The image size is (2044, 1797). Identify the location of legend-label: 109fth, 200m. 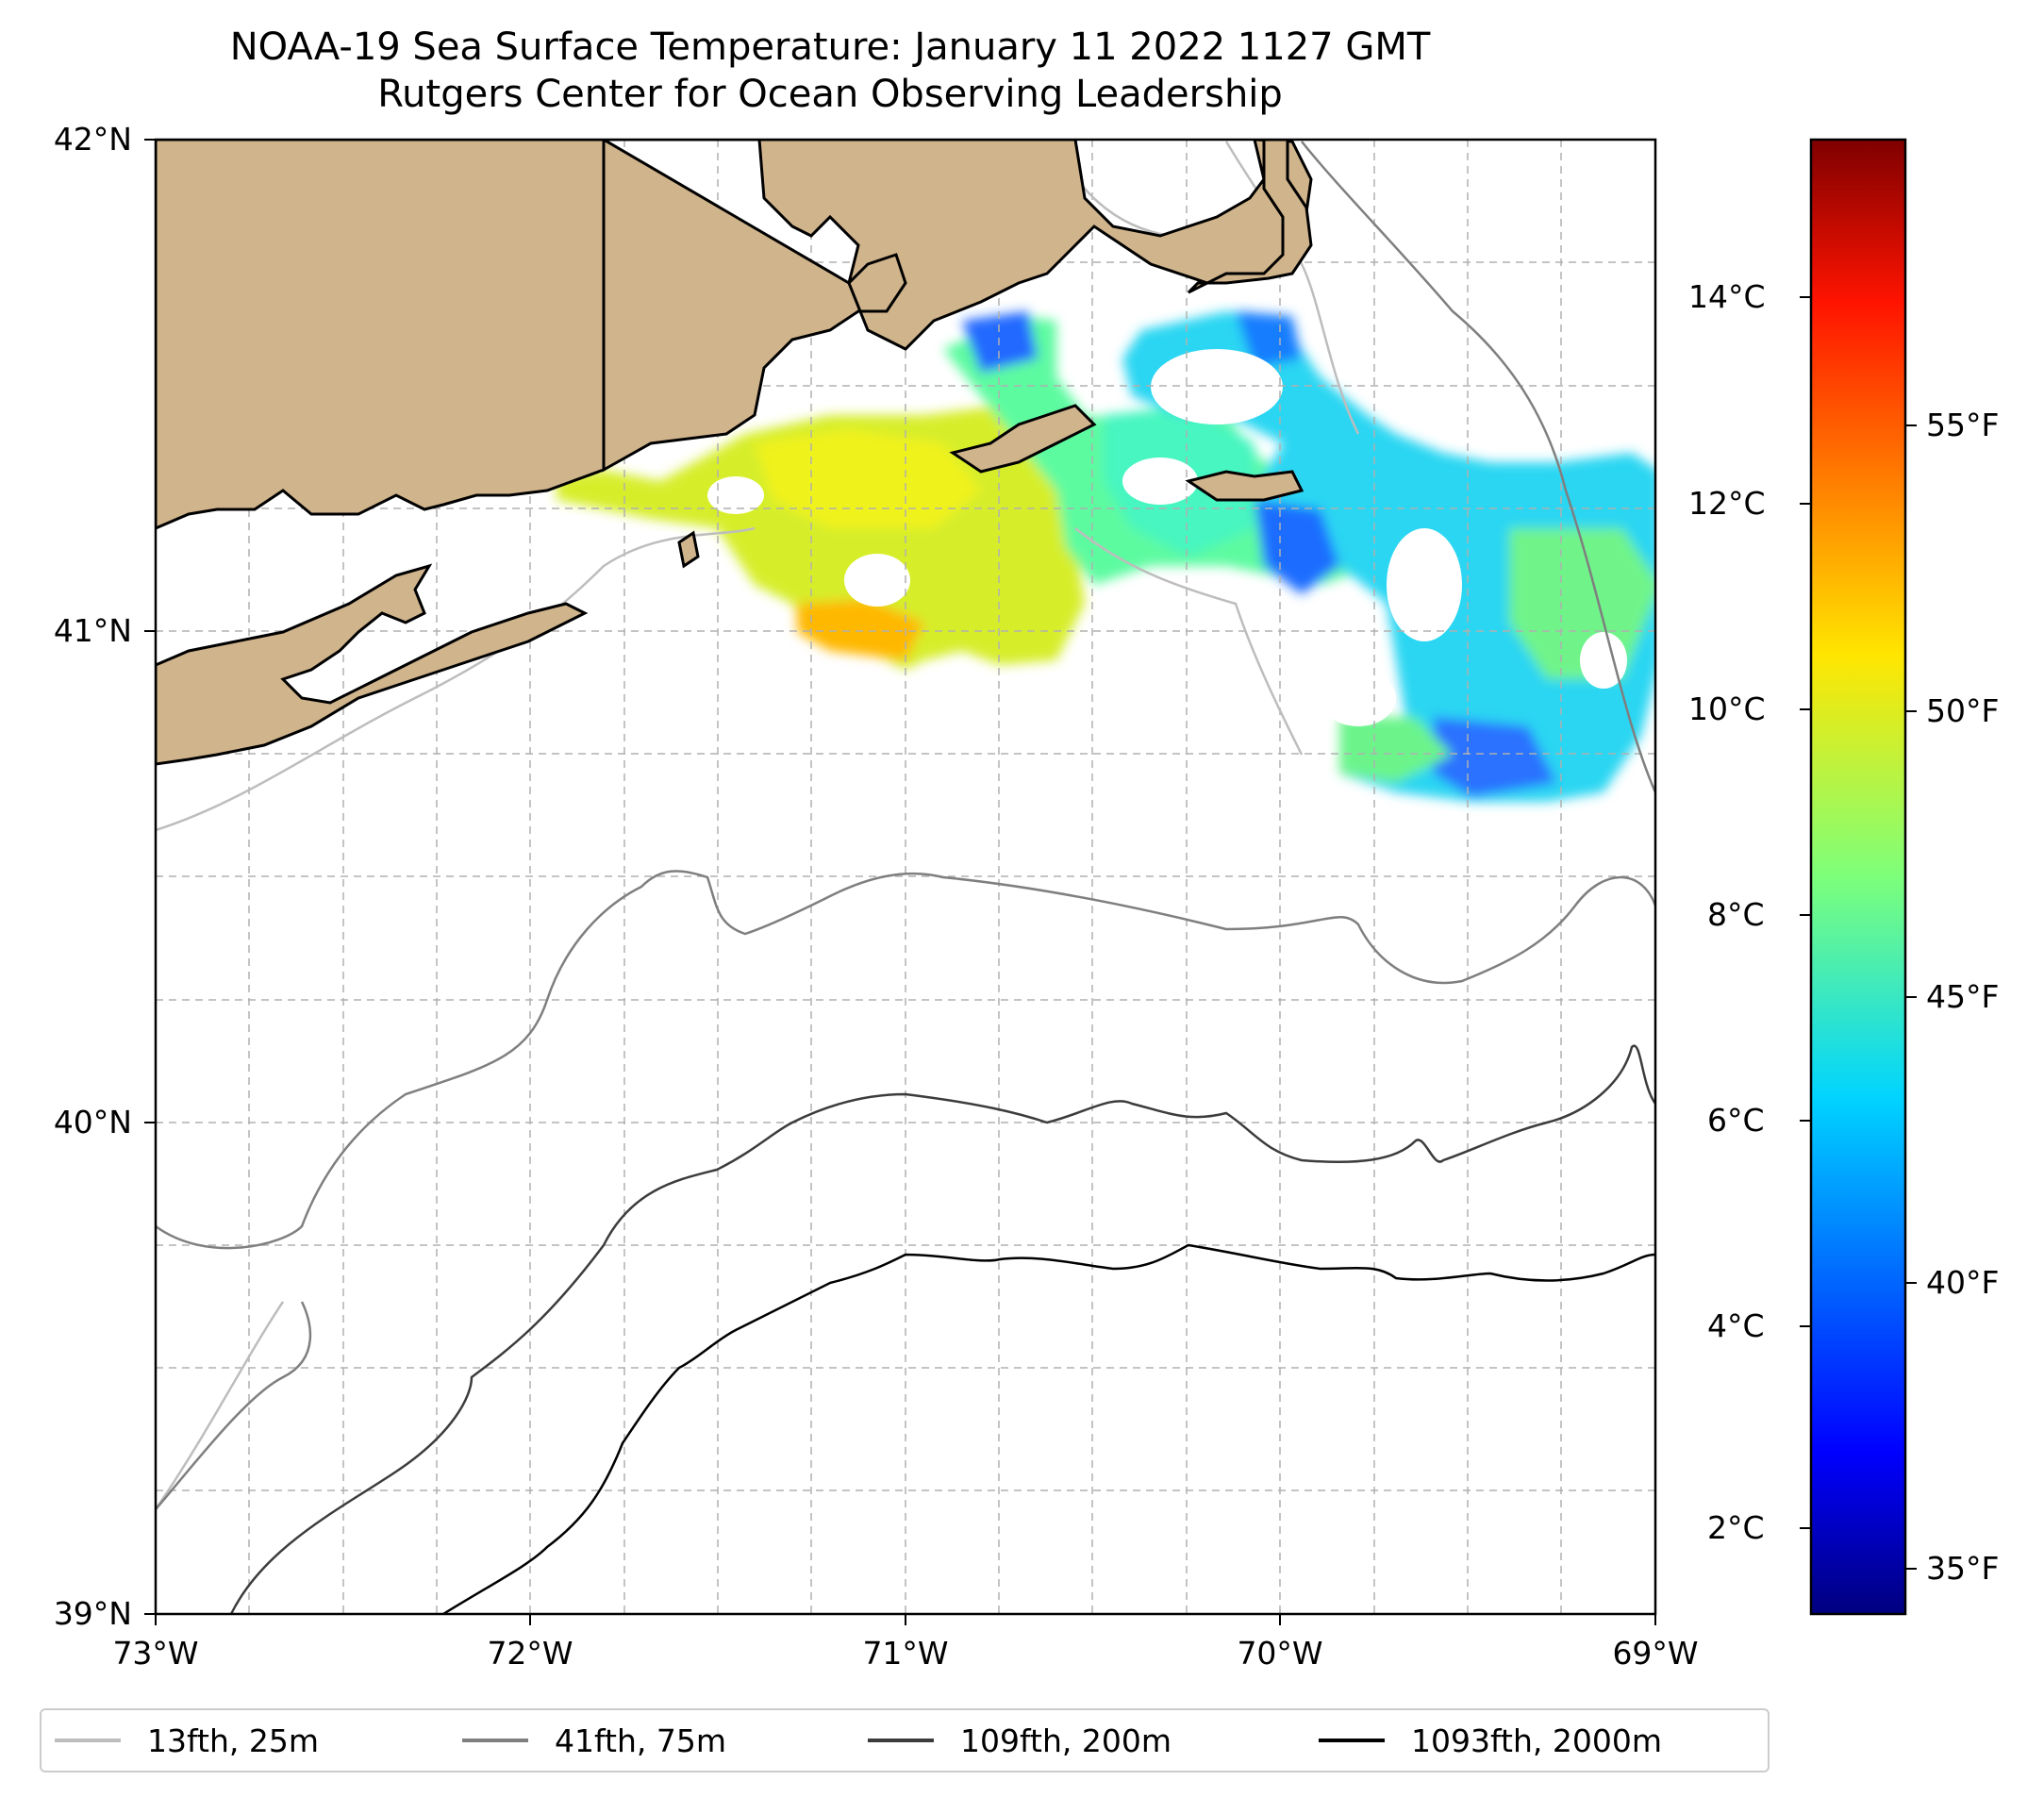
(1066, 1740).